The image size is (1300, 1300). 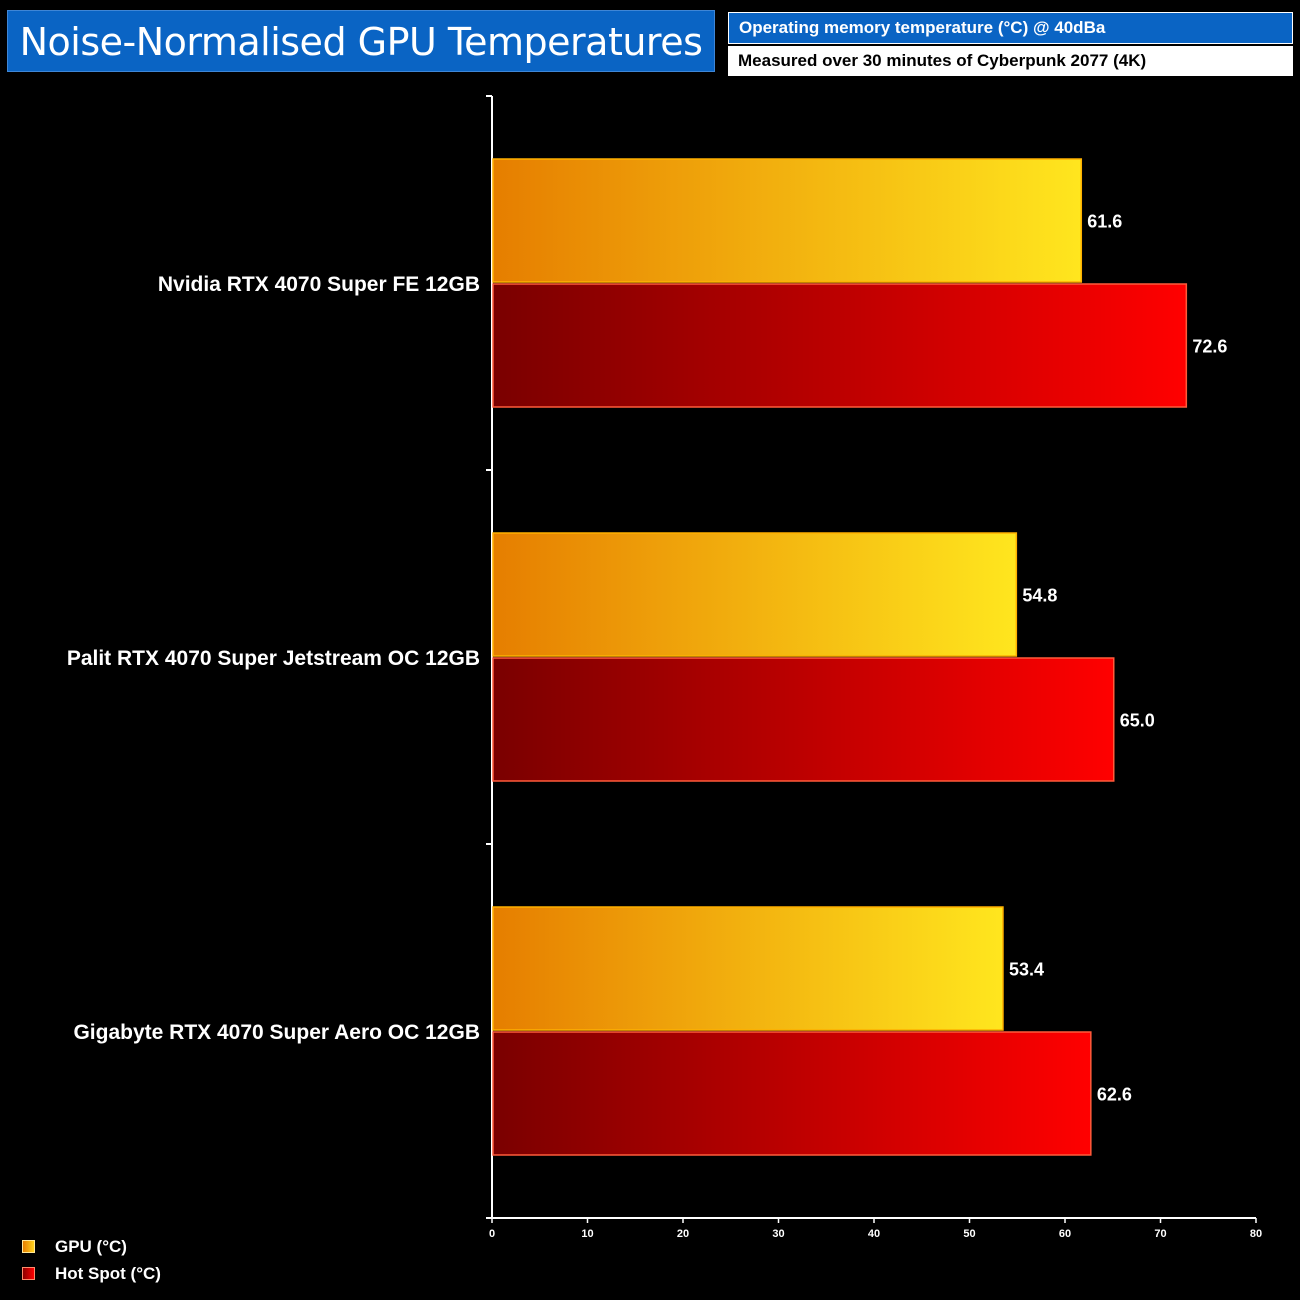 I want to click on legend-item-gpu: GPU (°C), so click(x=74, y=1247).